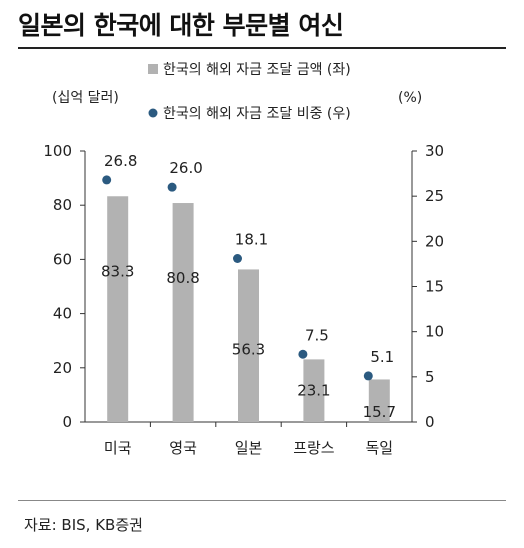 This screenshot has height=548, width=524. What do you see at coordinates (249, 448) in the screenshot?
I see `x-tick-label: 일본` at bounding box center [249, 448].